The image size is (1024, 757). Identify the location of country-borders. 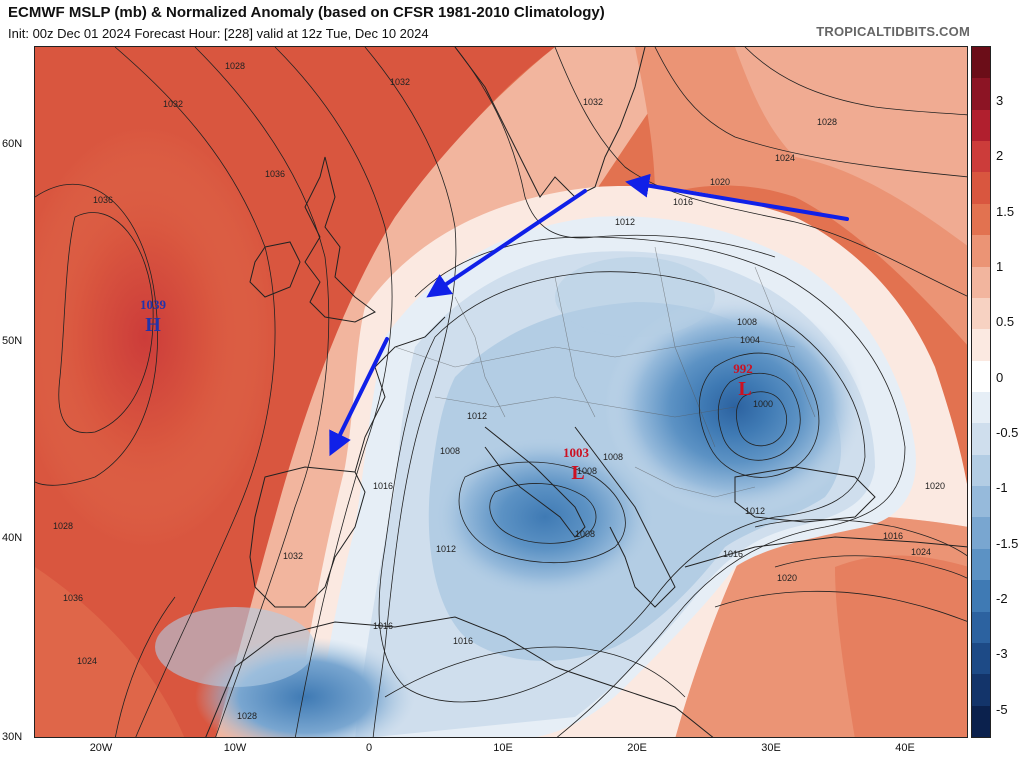
(605, 372).